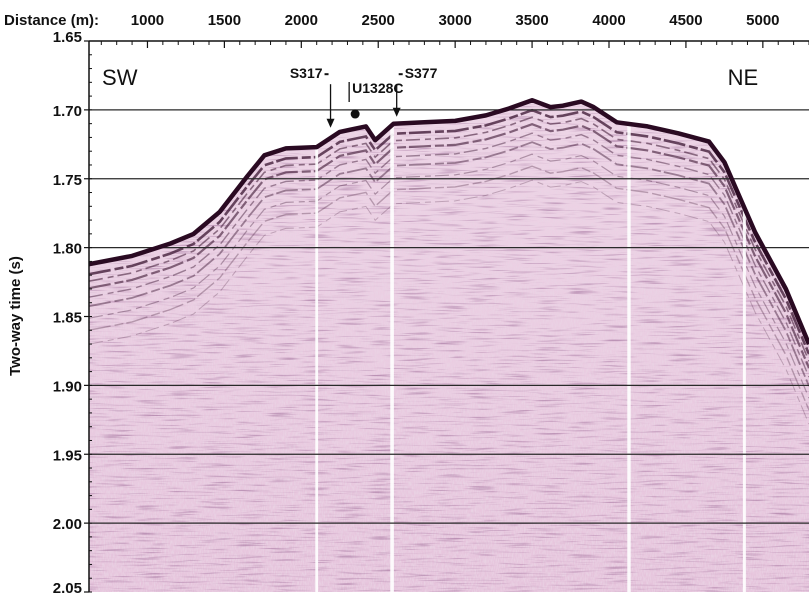 Image resolution: width=809 pixels, height=596 pixels. Describe the element at coordinates (306, 73) in the screenshot. I see `site-label: S317` at that location.